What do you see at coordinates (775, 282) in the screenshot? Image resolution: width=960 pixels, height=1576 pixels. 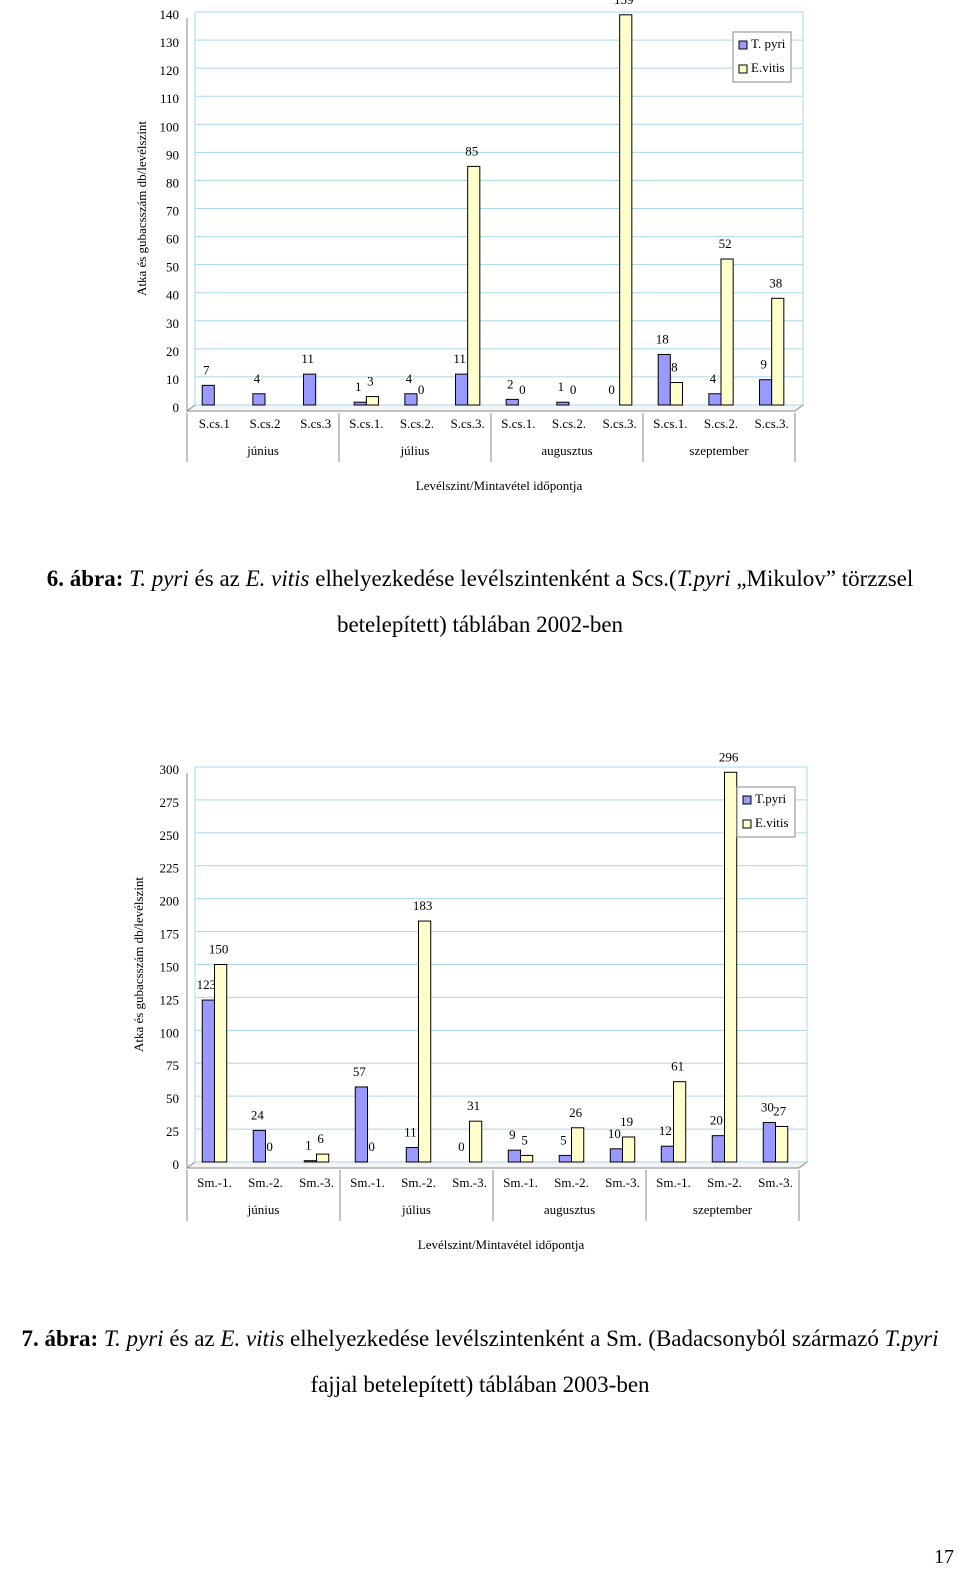 I see `value-label: 38` at bounding box center [775, 282].